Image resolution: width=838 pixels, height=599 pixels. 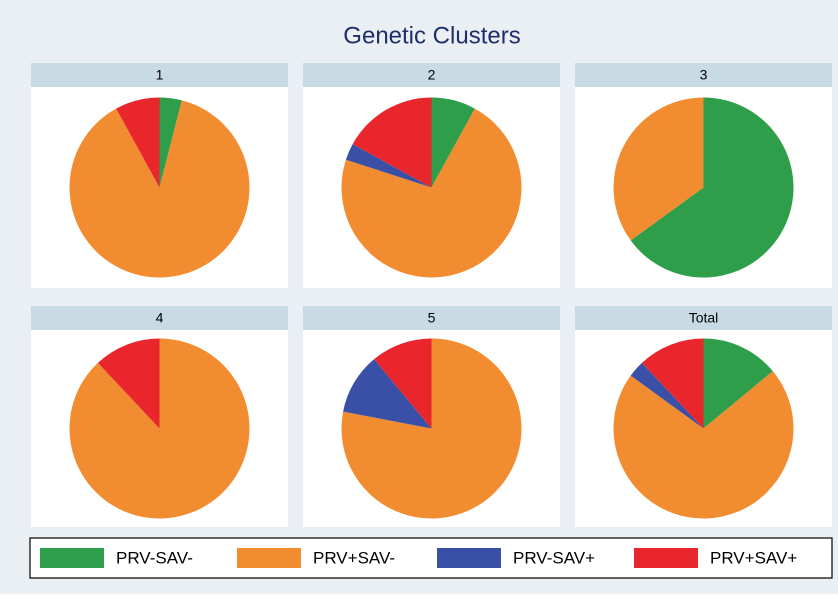 I want to click on panel-title: Total, so click(x=704, y=318).